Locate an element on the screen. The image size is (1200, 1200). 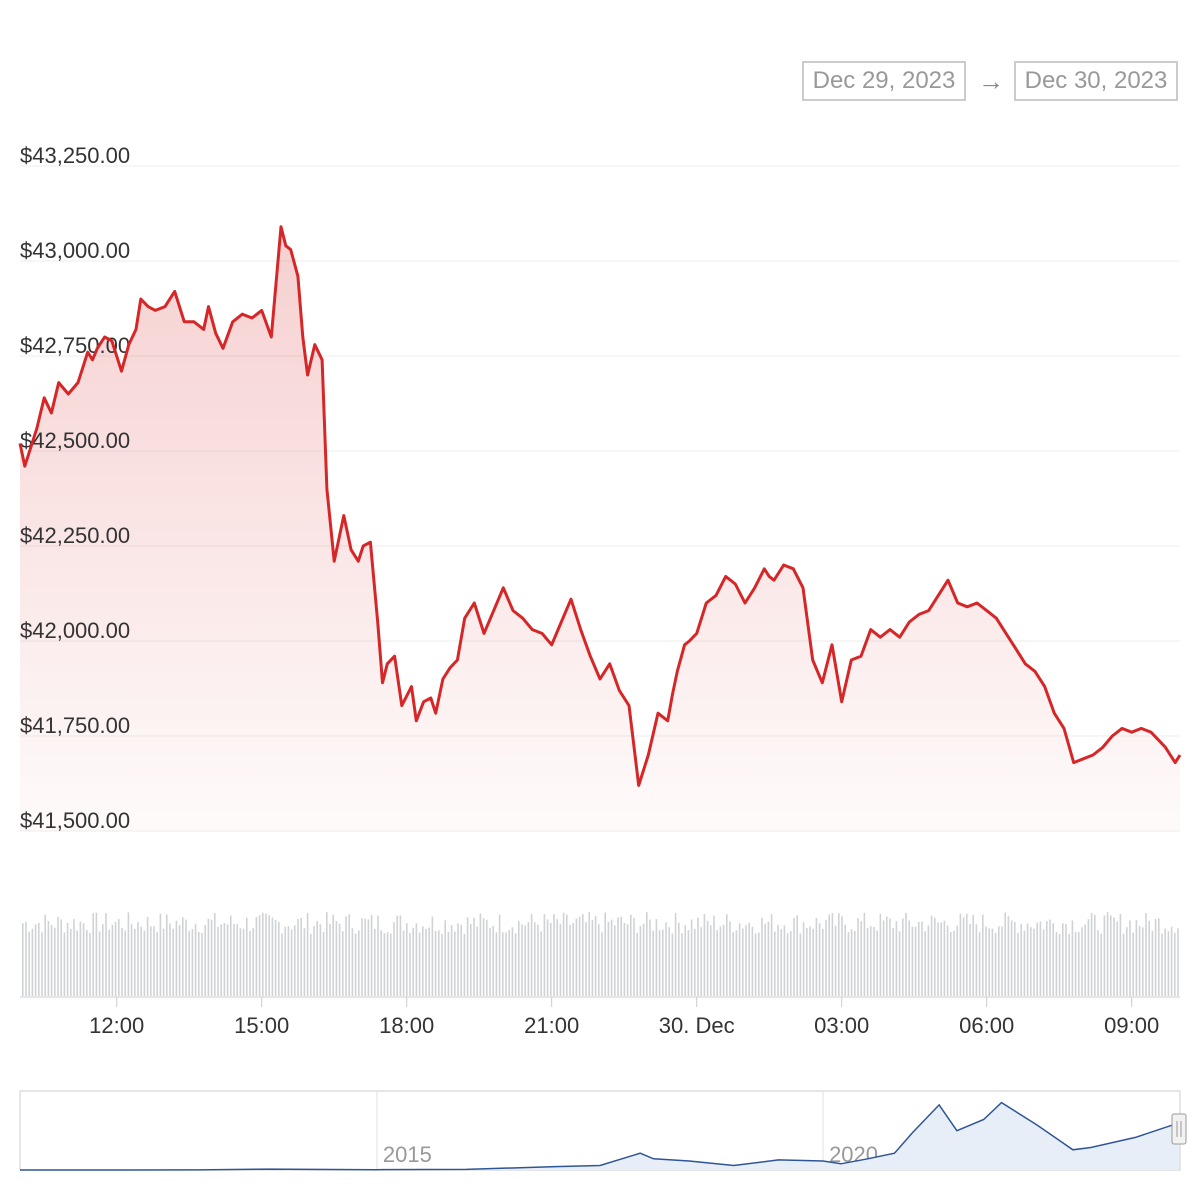
navigator-handle is located at coordinates (1179, 1129).